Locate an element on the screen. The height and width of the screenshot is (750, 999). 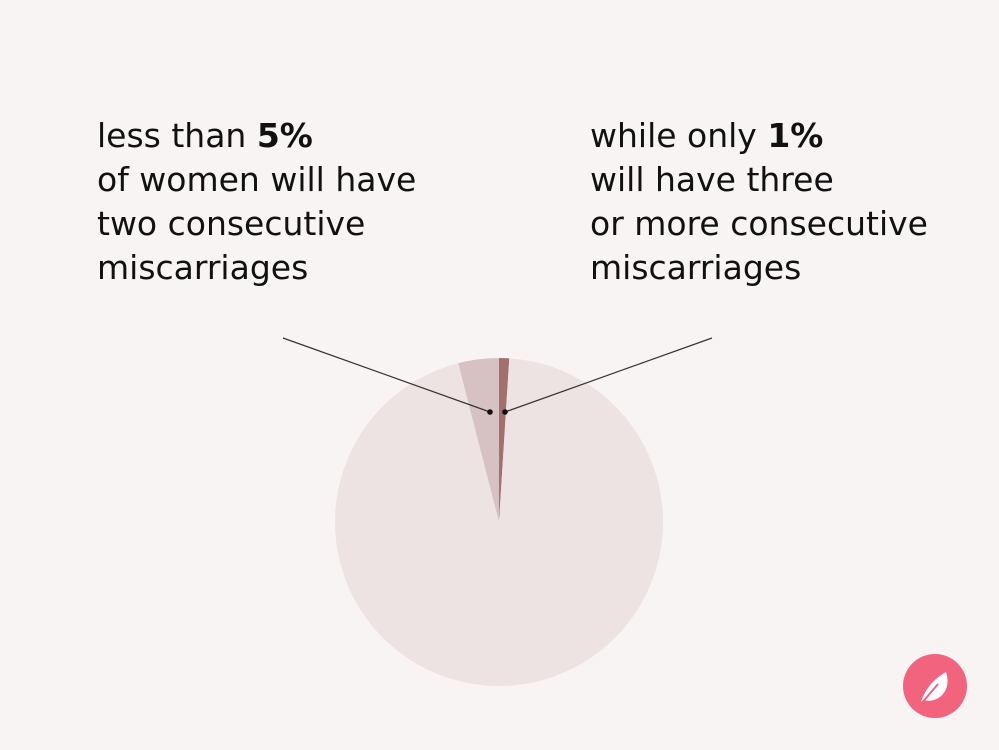
annotation: less than 5% is located at coordinates (205, 135).